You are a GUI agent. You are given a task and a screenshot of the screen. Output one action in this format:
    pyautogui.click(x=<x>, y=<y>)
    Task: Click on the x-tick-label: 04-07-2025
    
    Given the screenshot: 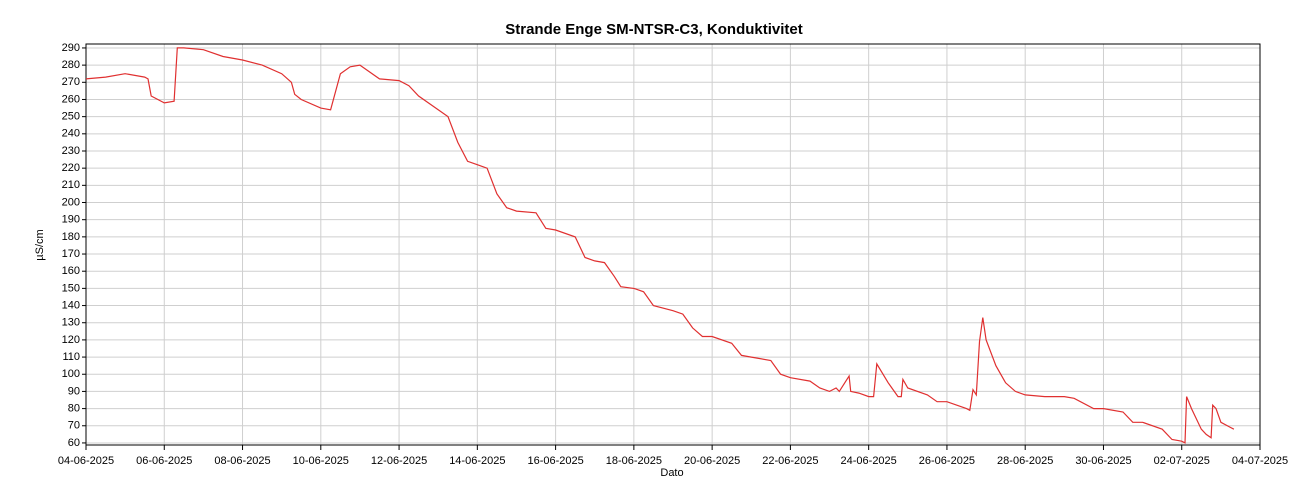 What is the action you would take?
    pyautogui.click(x=1260, y=461)
    